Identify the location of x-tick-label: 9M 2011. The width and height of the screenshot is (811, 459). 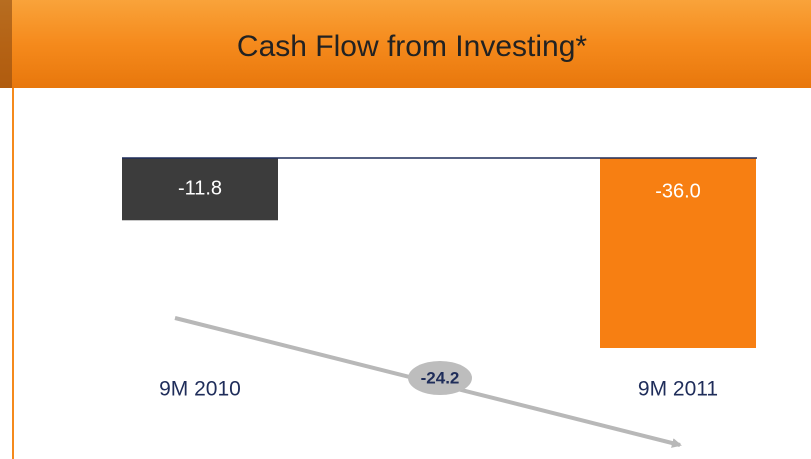
(678, 389).